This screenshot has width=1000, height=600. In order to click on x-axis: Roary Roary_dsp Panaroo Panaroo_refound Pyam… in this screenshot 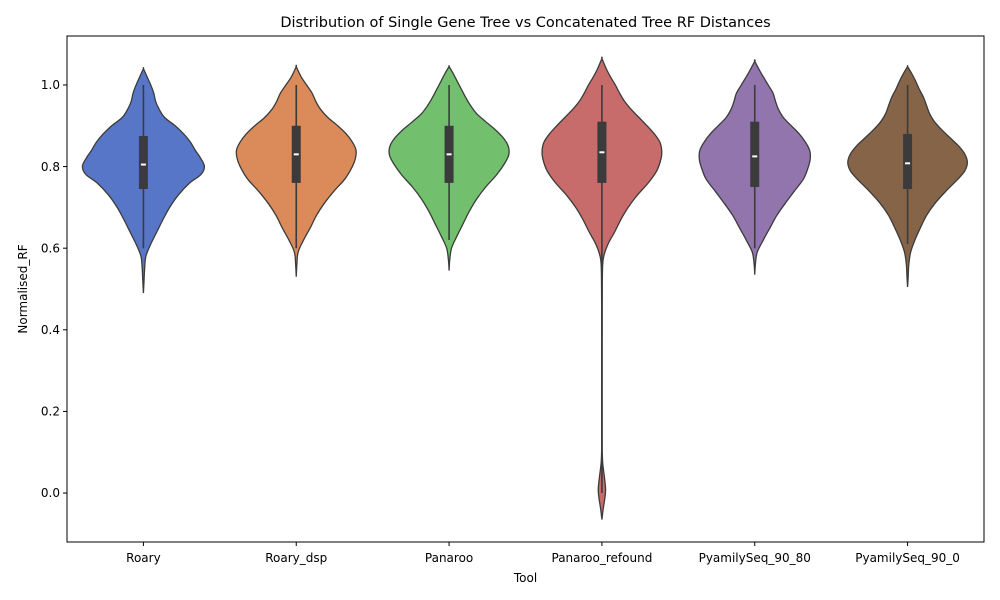, I will do `click(543, 553)`.